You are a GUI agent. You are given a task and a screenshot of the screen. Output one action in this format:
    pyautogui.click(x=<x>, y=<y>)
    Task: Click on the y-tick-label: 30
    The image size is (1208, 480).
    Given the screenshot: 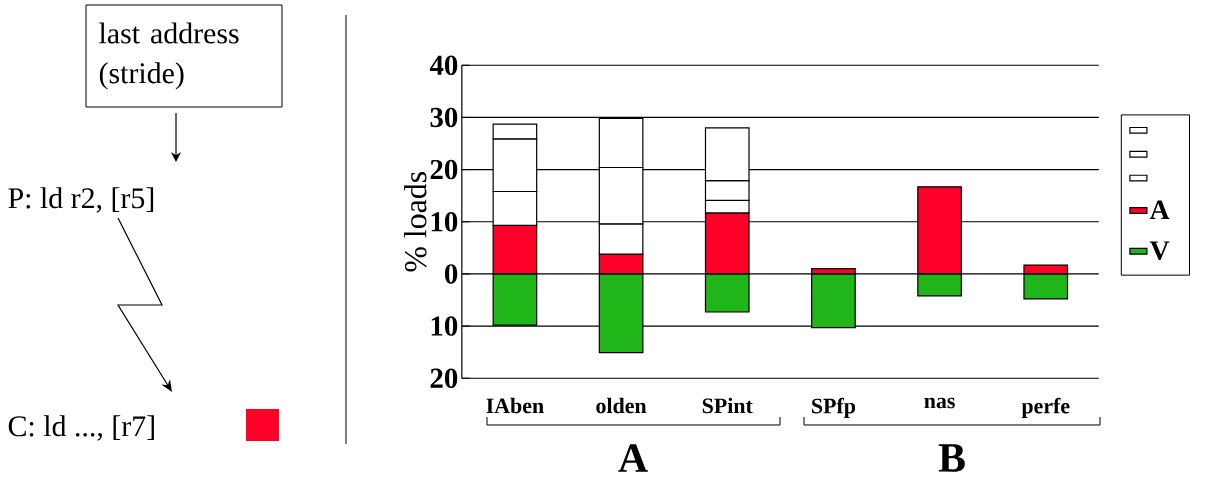 What is the action you would take?
    pyautogui.click(x=444, y=117)
    